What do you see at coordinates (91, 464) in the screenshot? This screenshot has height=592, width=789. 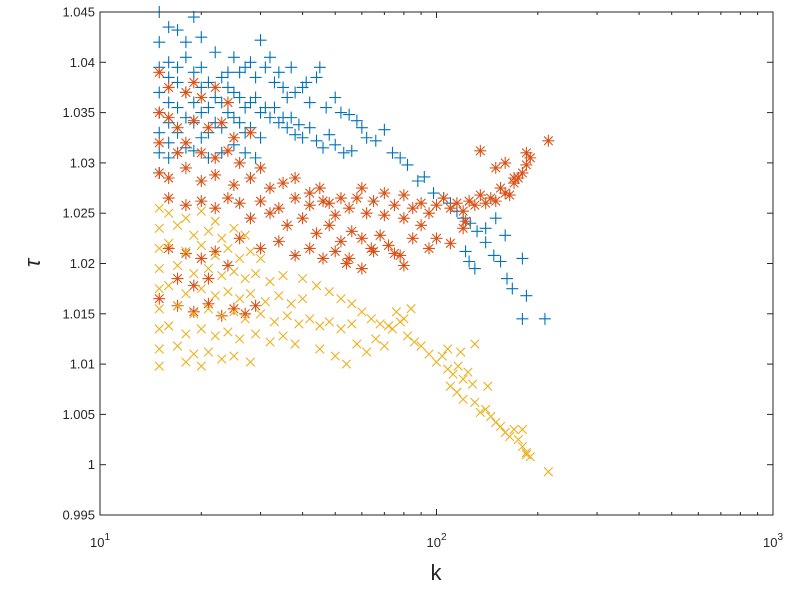 I see `y-tick-label: 1` at bounding box center [91, 464].